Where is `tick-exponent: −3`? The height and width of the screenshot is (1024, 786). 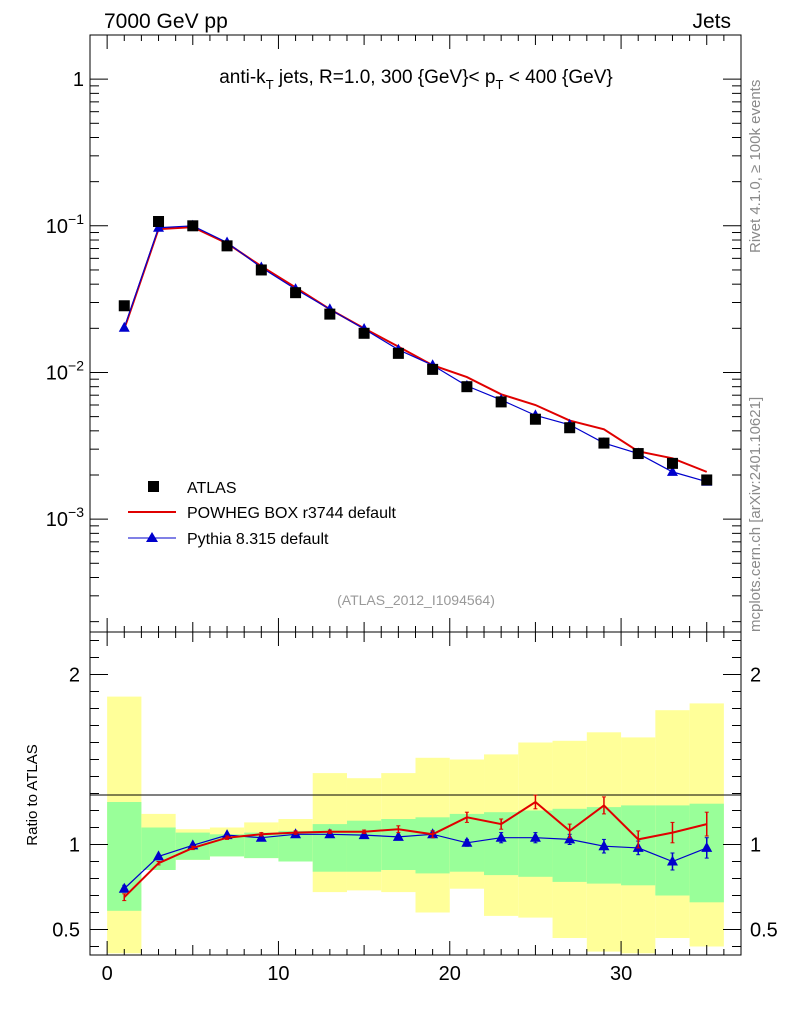
tick-exponent: −3 is located at coordinates (76, 512).